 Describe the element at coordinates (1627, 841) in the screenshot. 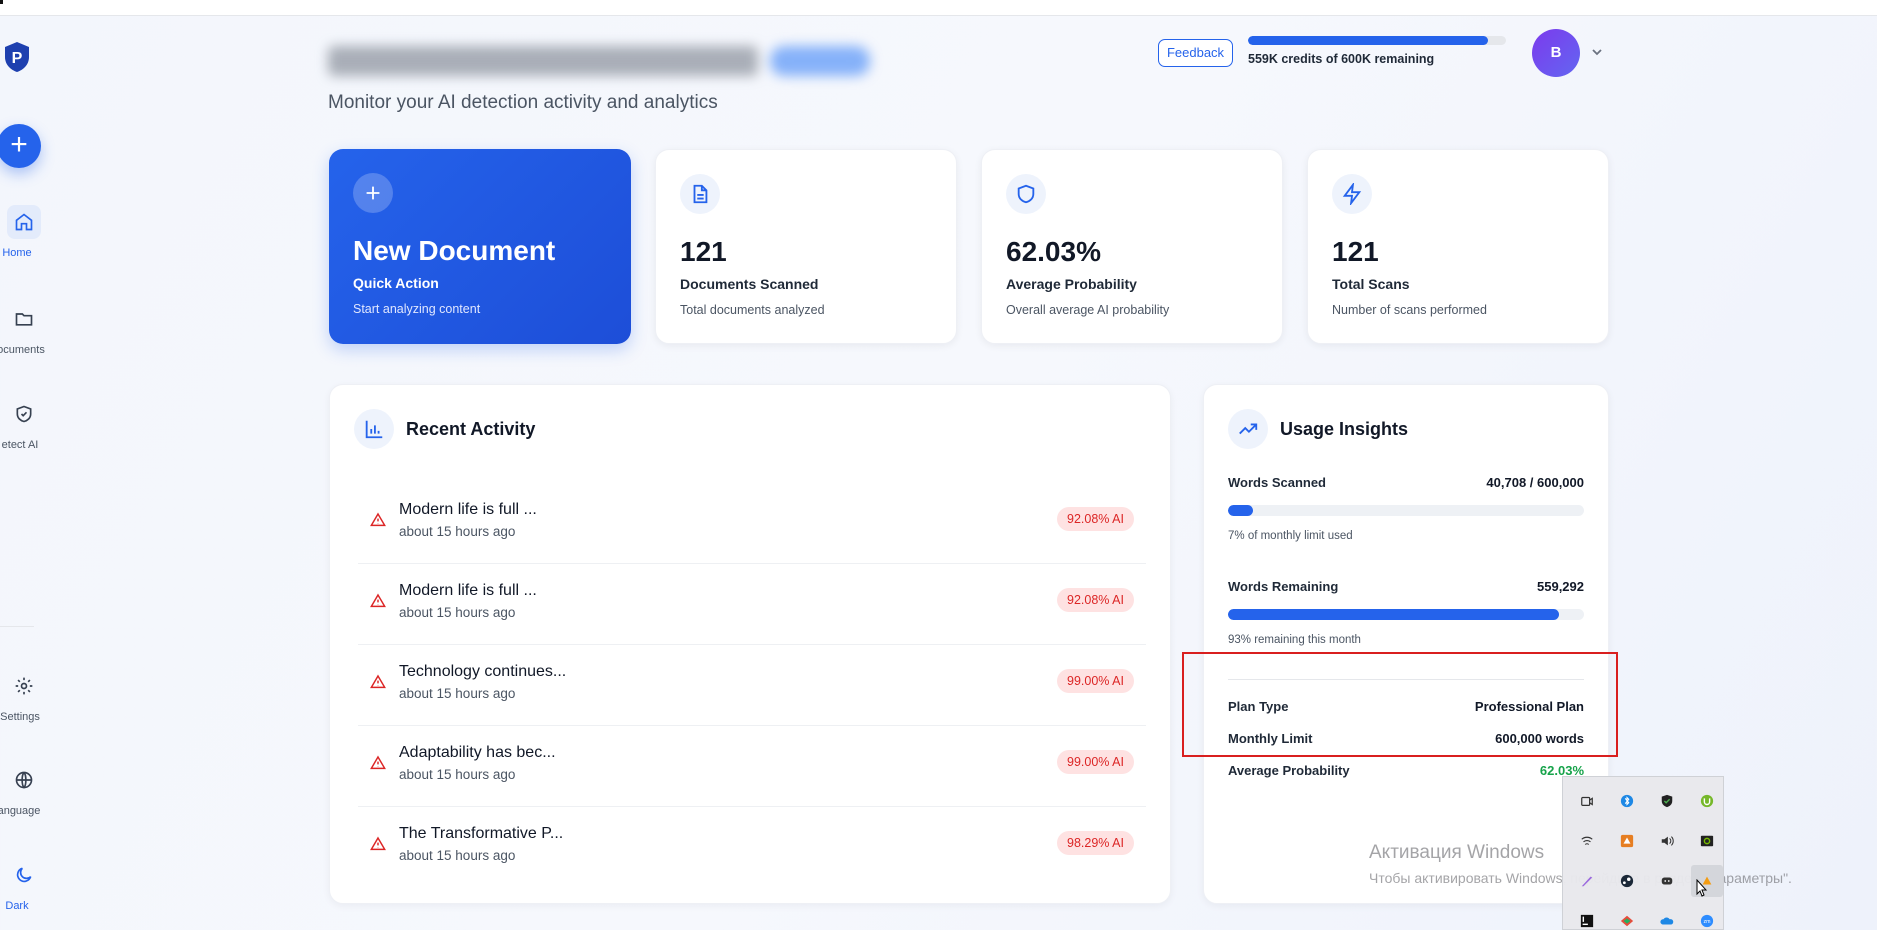

I see `app-icon` at that location.